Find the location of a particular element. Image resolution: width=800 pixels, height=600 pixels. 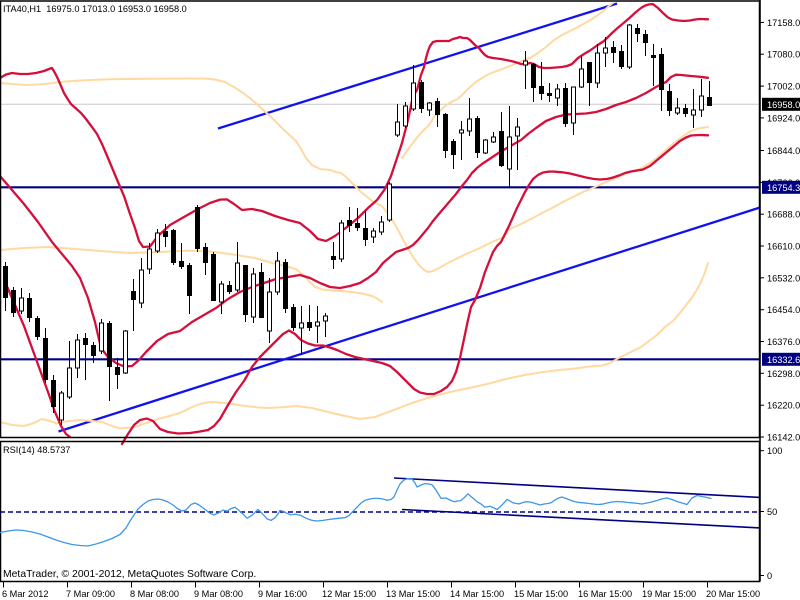

svg-text: 12 Mar 15:00 is located at coordinates (349, 594).